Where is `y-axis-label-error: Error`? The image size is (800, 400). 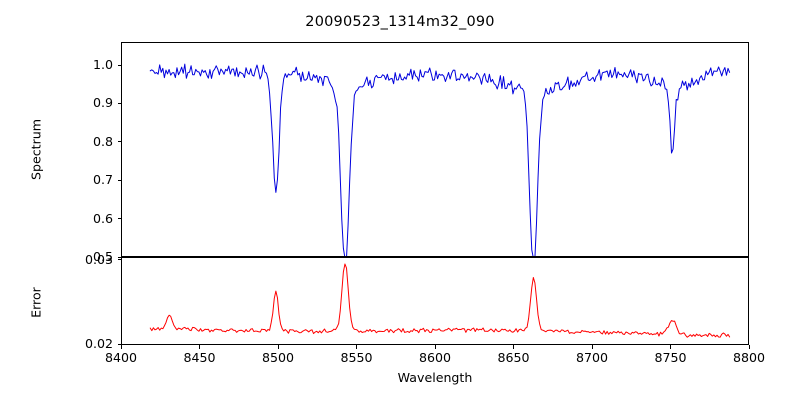 y-axis-label-error: Error is located at coordinates (36, 302).